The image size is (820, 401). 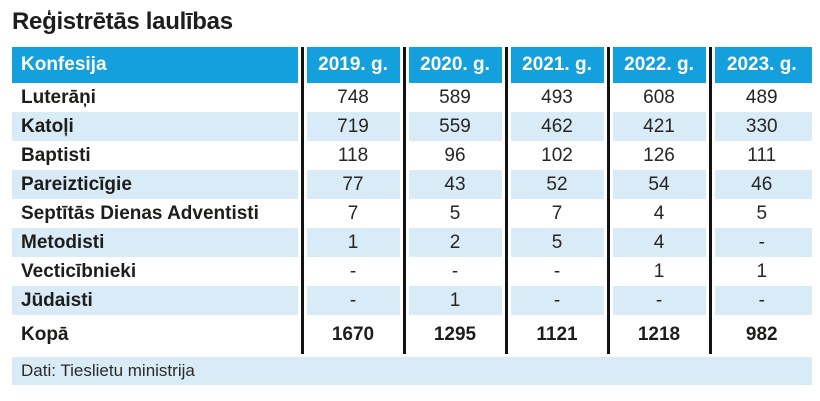 What do you see at coordinates (122, 21) in the screenshot?
I see `page-title: Reģistrētās laulības` at bounding box center [122, 21].